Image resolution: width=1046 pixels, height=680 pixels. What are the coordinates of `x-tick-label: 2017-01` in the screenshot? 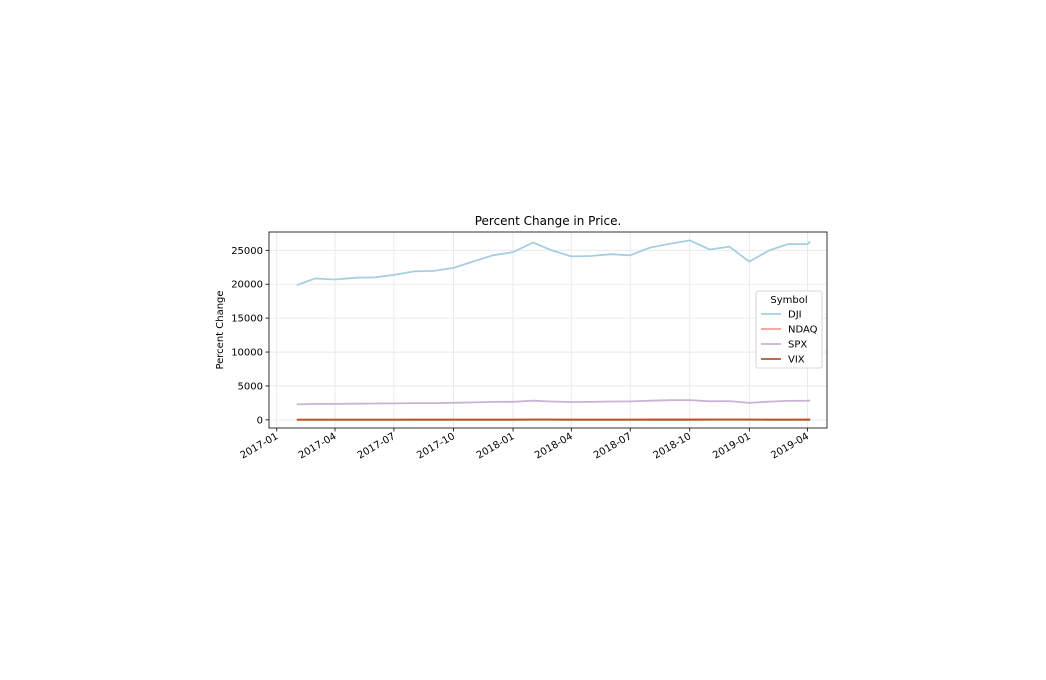 It's located at (260, 446).